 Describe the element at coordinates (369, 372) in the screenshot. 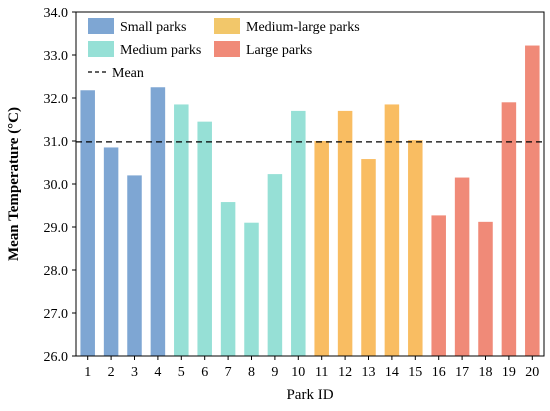

I see `x-tick-label: 13` at that location.